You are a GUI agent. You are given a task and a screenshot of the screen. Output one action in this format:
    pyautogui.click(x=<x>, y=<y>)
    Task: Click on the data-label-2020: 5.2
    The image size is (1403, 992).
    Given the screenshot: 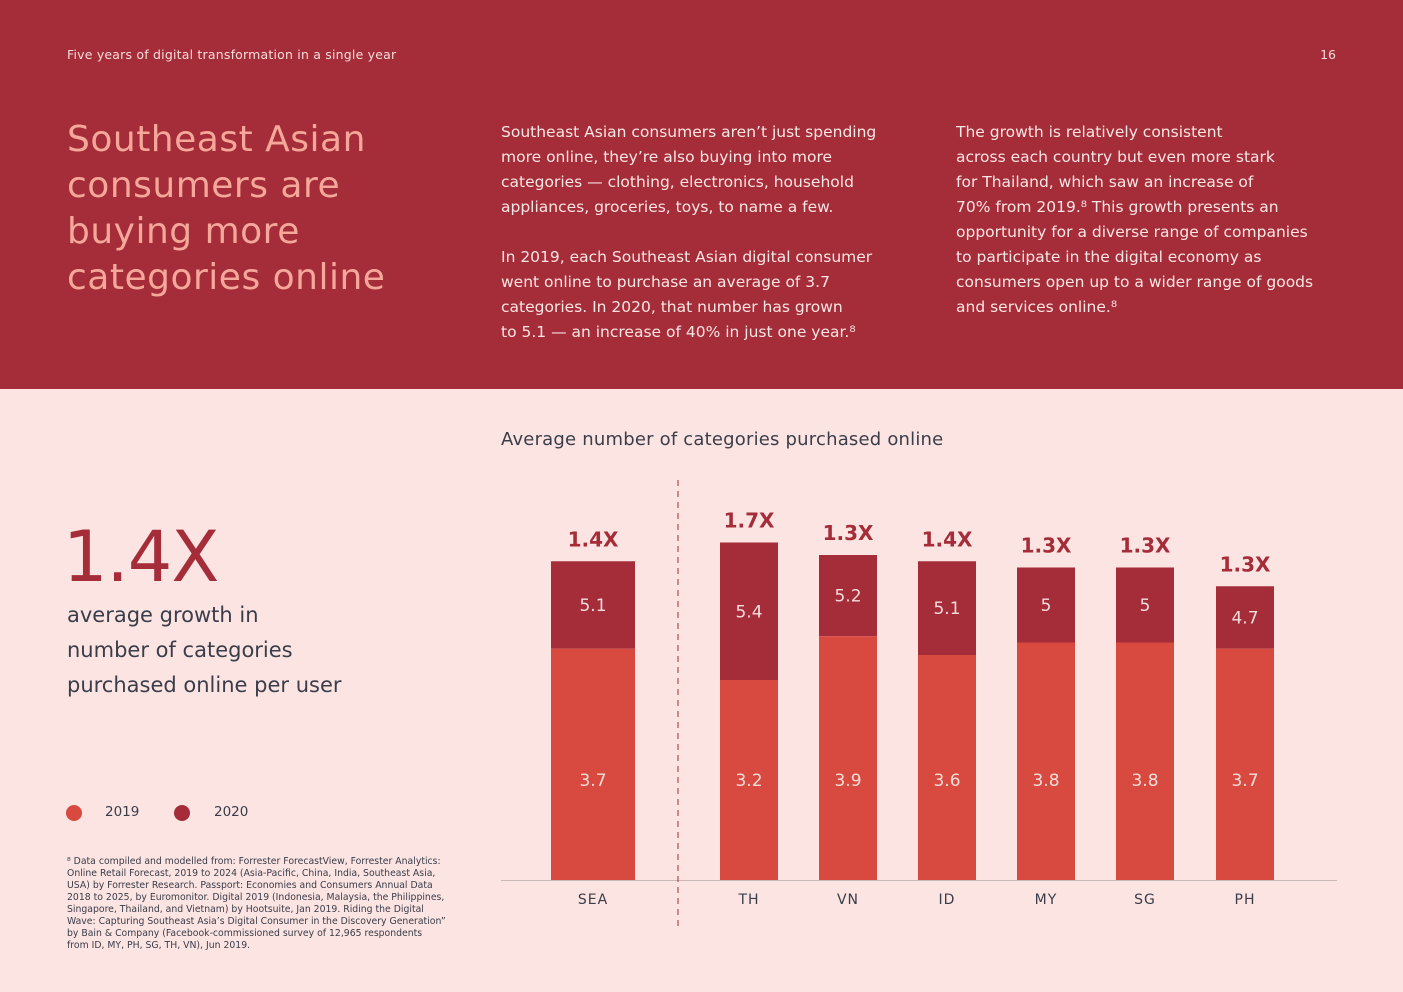 What is the action you would take?
    pyautogui.click(x=847, y=597)
    